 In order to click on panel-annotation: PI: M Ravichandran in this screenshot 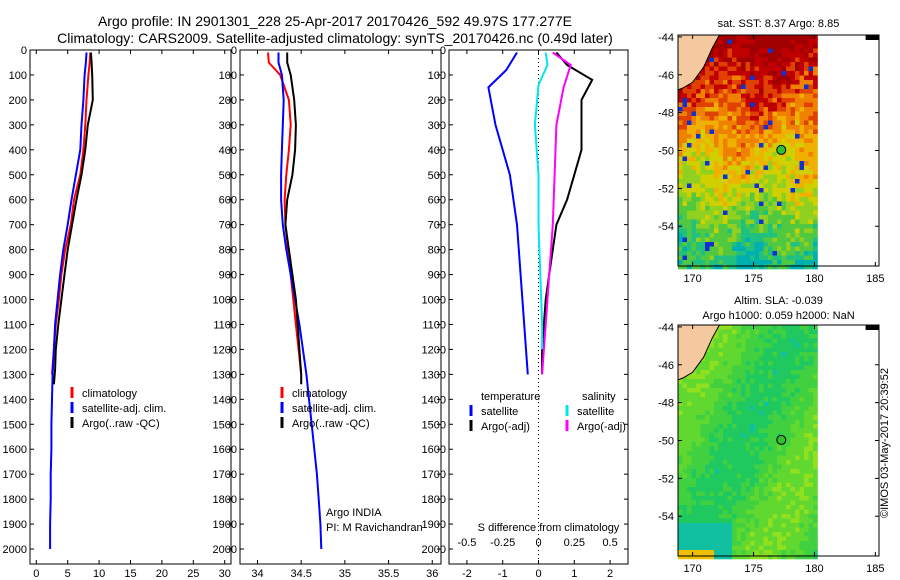, I will do `click(374, 528)`.